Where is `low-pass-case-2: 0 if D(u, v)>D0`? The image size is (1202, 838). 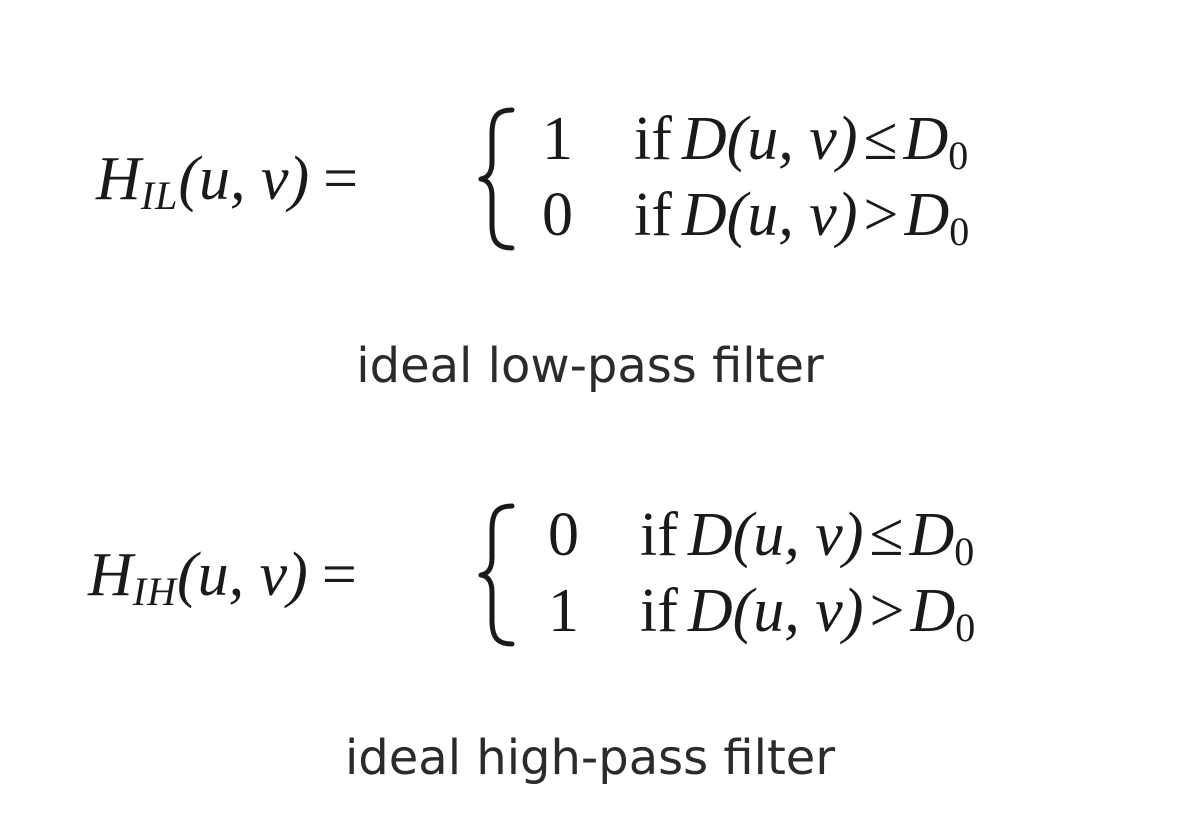 low-pass-case-2: 0 if D(u, v)>D0 is located at coordinates (755, 216).